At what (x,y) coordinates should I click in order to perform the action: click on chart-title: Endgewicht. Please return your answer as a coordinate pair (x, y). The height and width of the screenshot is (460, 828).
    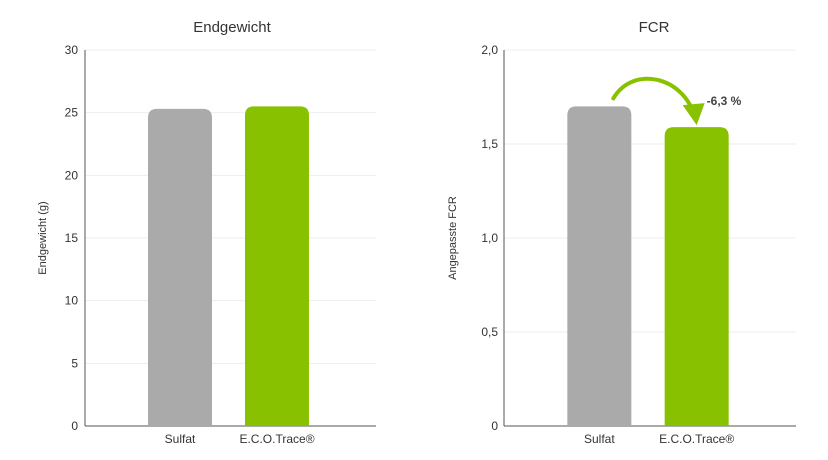
    Looking at the image, I should click on (232, 27).